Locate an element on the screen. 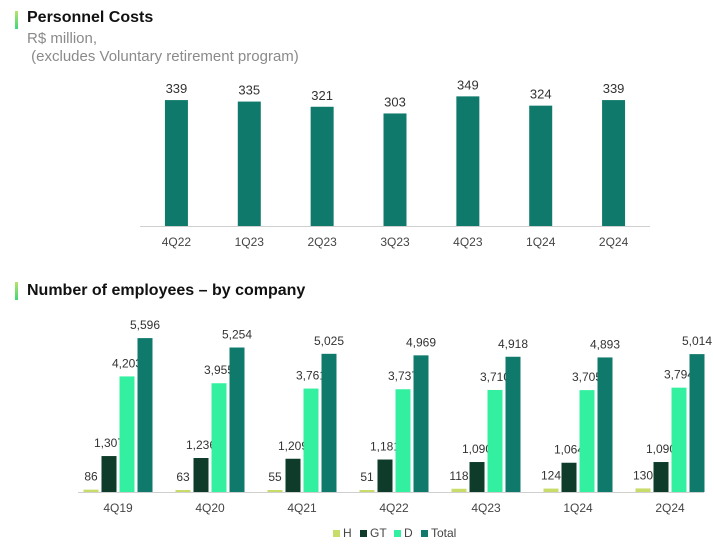 The height and width of the screenshot is (554, 714). bar-H-2Q24 is located at coordinates (643, 490).